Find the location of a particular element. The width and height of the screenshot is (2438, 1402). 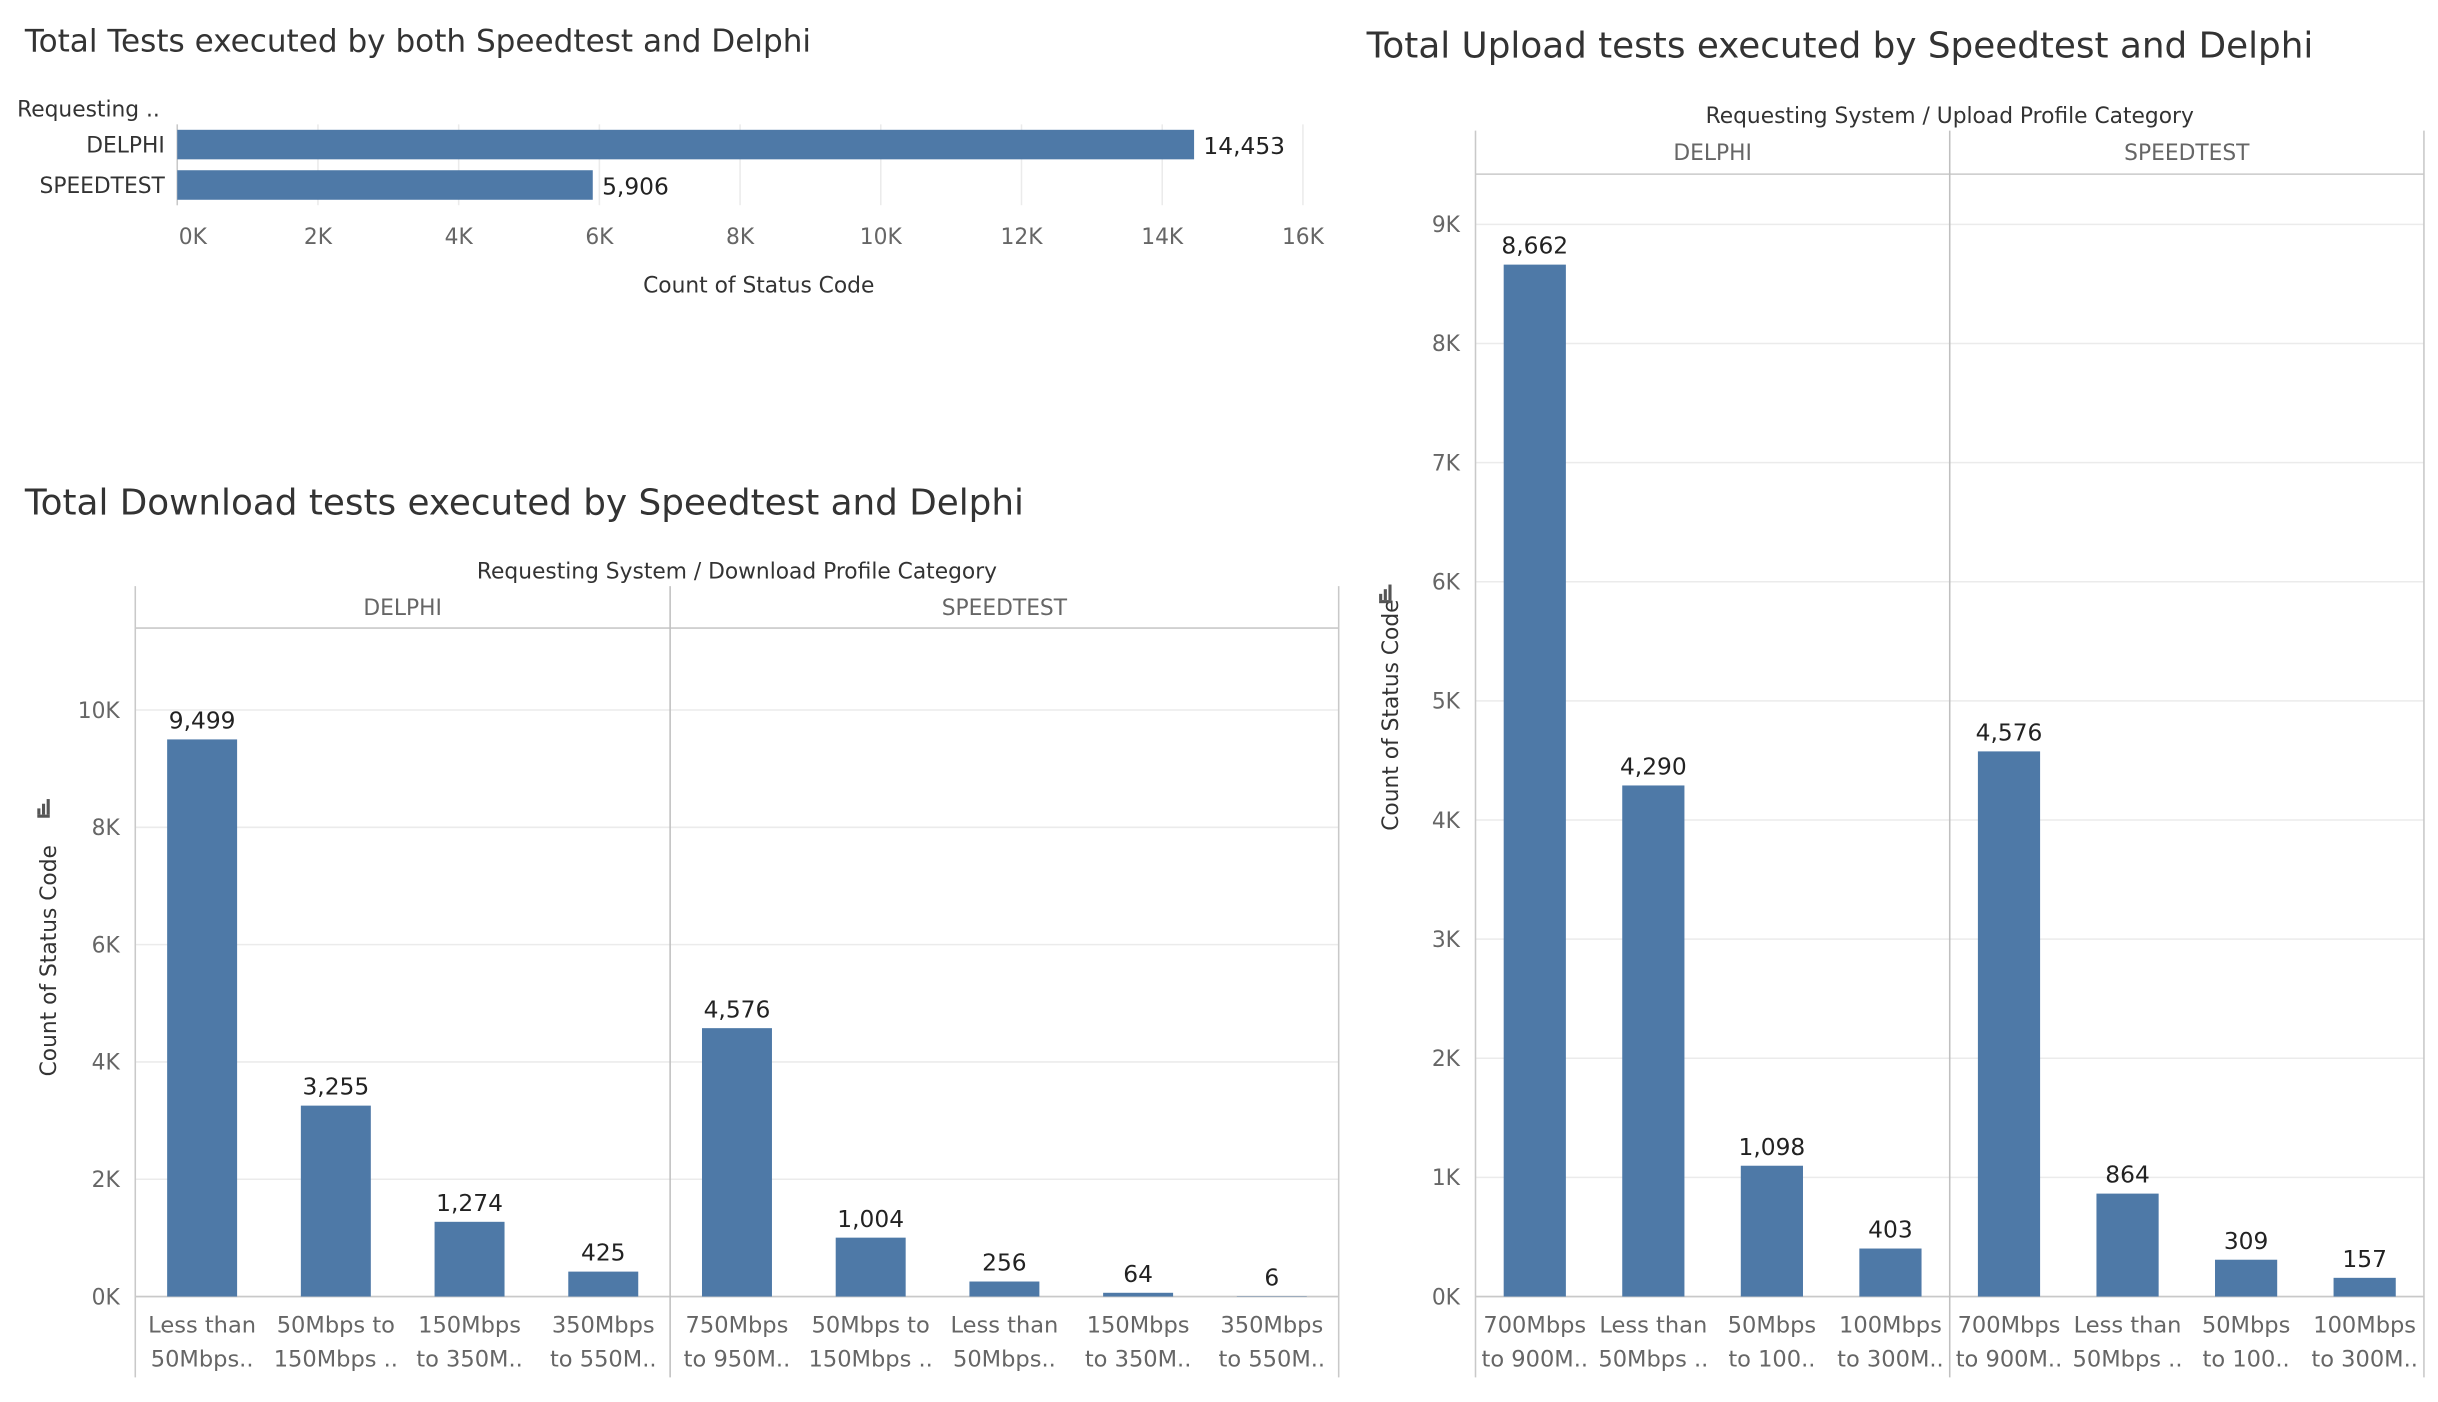

data-label: 5,906 is located at coordinates (635, 186).